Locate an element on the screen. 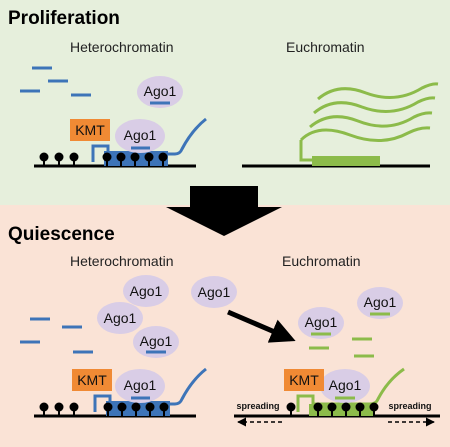  quiescence-sirnas-blue is located at coordinates (56, 335).